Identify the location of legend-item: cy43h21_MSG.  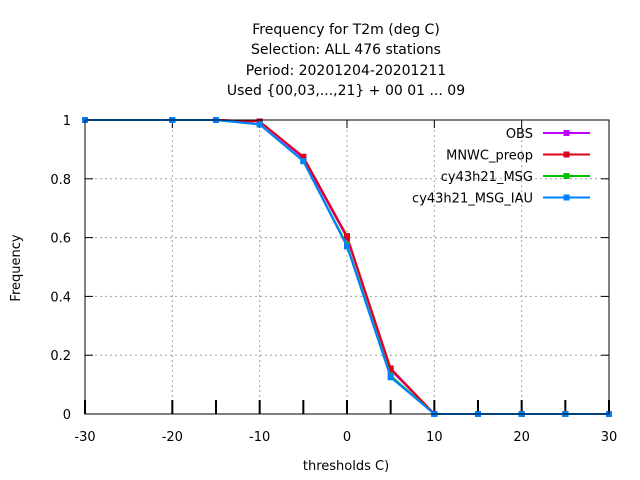
(515, 177).